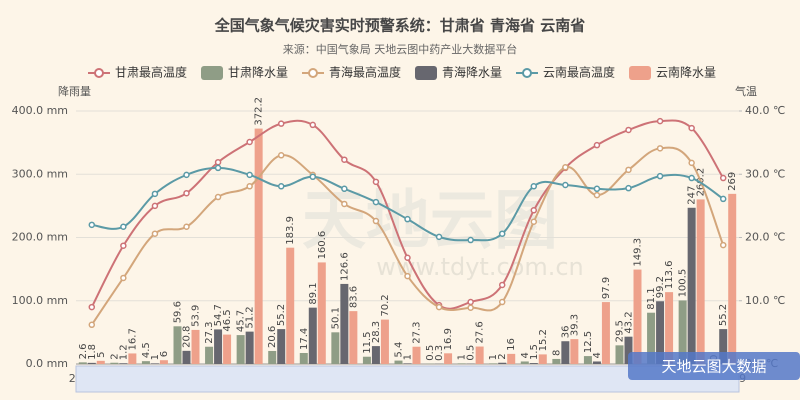  What do you see at coordinates (218, 315) in the screenshot?
I see `data-label: 54.7` at bounding box center [218, 315].